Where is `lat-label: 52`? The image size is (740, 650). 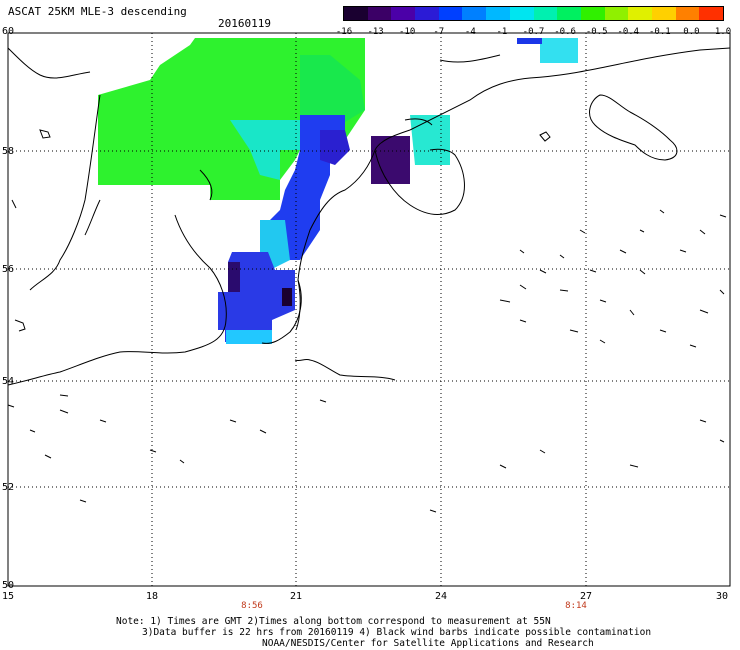 lat-label: 52 is located at coordinates (8, 487).